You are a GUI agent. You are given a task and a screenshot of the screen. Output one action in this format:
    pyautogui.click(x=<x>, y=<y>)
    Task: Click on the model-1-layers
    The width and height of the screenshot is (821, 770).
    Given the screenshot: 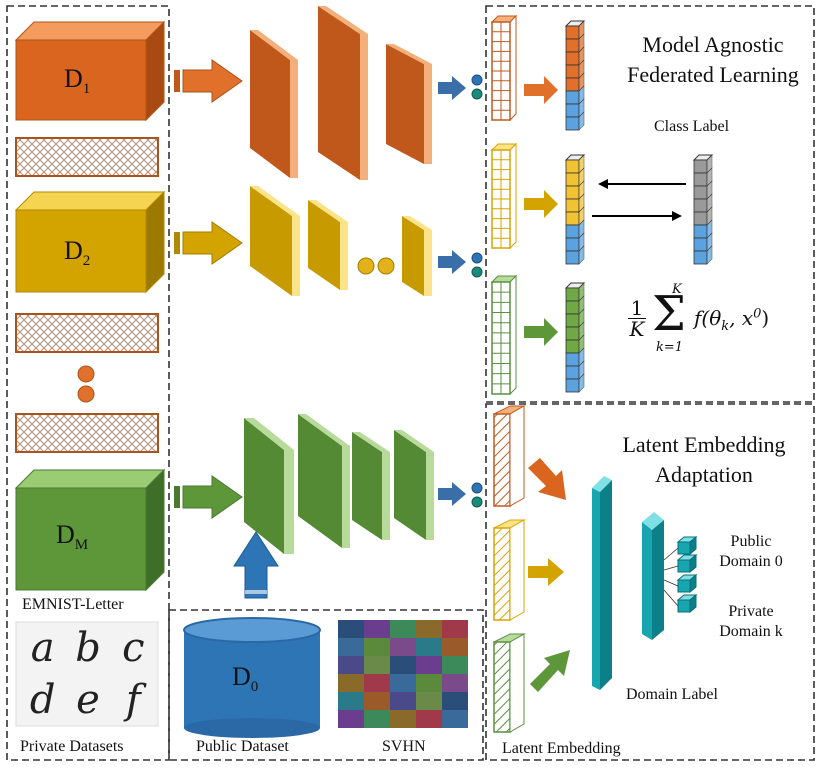 What is the action you would take?
    pyautogui.click(x=341, y=93)
    